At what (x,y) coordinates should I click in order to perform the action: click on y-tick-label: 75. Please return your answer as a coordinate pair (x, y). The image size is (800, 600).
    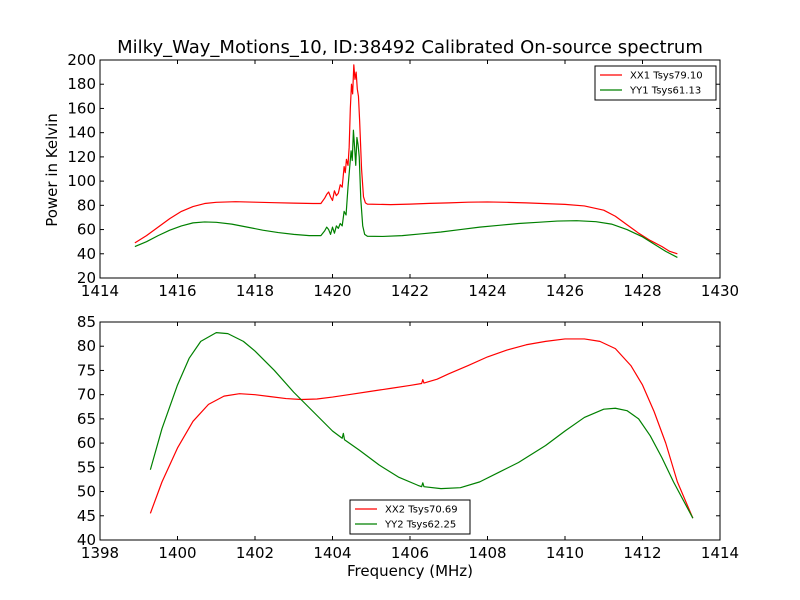
    Looking at the image, I should click on (86, 370).